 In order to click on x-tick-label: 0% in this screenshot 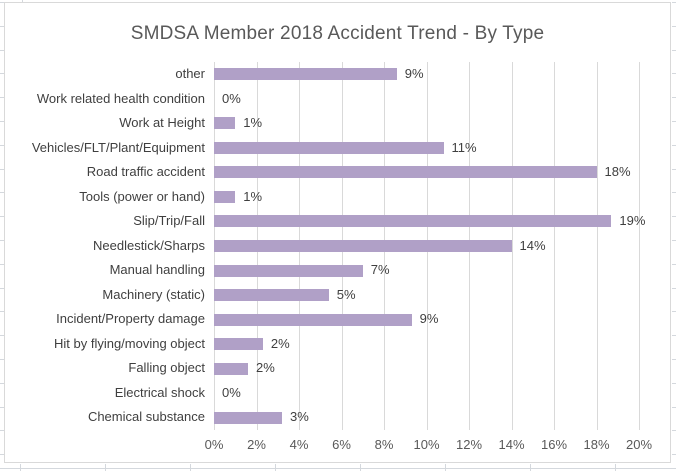, I will do `click(214, 444)`.